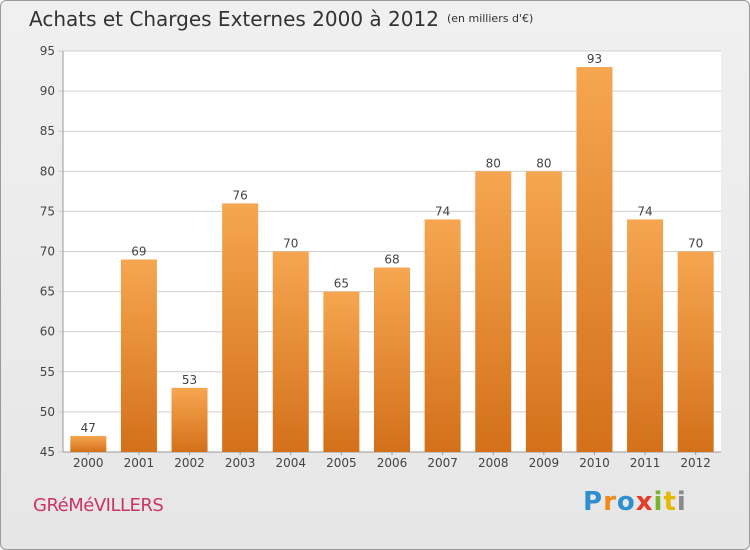  What do you see at coordinates (47, 91) in the screenshot?
I see `y-tick-label: 90` at bounding box center [47, 91].